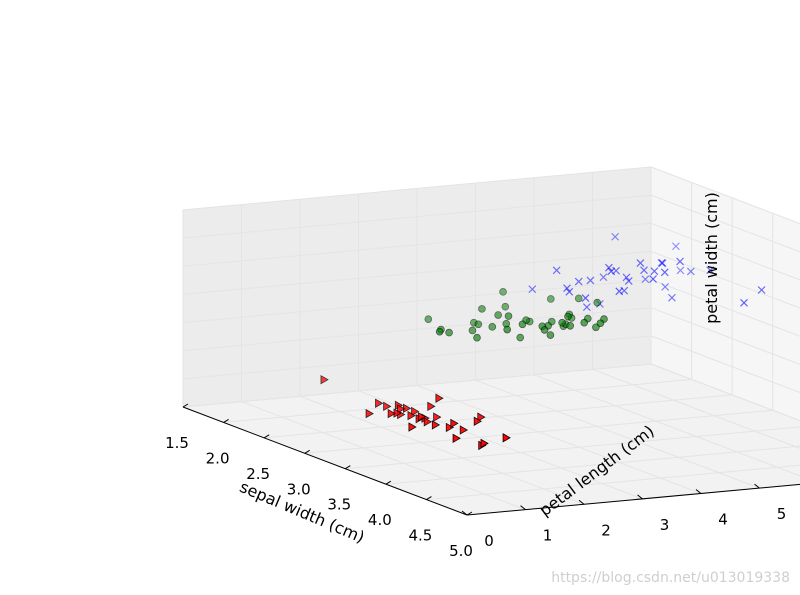 This screenshot has height=595, width=800. What do you see at coordinates (299, 489) in the screenshot?
I see `tick-label: 3.0` at bounding box center [299, 489].